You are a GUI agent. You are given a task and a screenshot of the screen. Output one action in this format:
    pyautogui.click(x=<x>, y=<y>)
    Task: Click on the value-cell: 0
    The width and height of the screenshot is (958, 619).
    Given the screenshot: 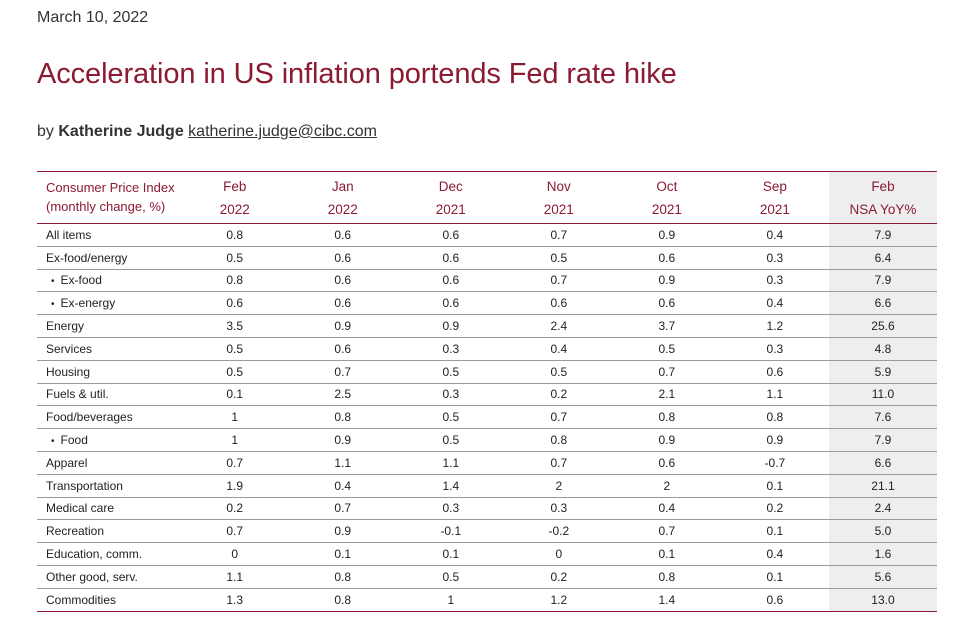 What is the action you would take?
    pyautogui.click(x=558, y=554)
    